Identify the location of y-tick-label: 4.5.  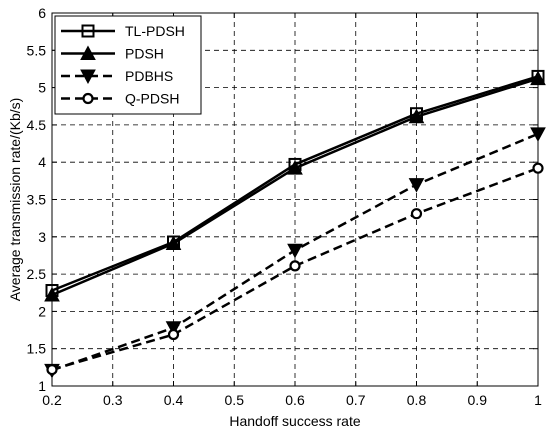
(37, 125).